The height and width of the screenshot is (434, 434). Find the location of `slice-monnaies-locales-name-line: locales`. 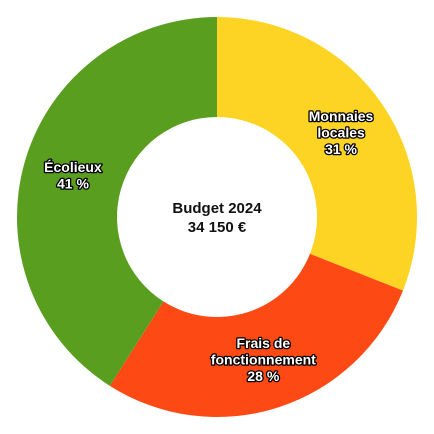

slice-monnaies-locales-name-line: locales is located at coordinates (341, 133).